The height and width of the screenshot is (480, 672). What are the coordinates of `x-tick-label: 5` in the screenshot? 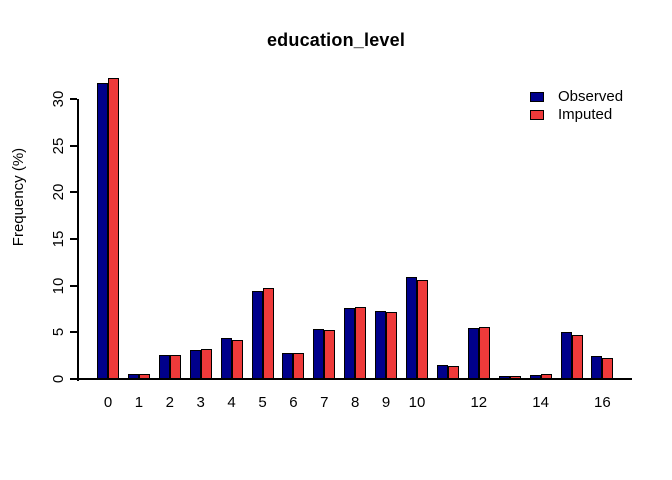 It's located at (262, 402).